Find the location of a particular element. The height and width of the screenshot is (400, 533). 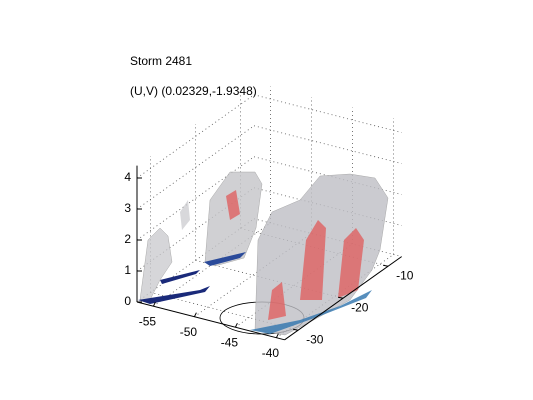

chart-title: Storm 2481 is located at coordinates (161, 61).